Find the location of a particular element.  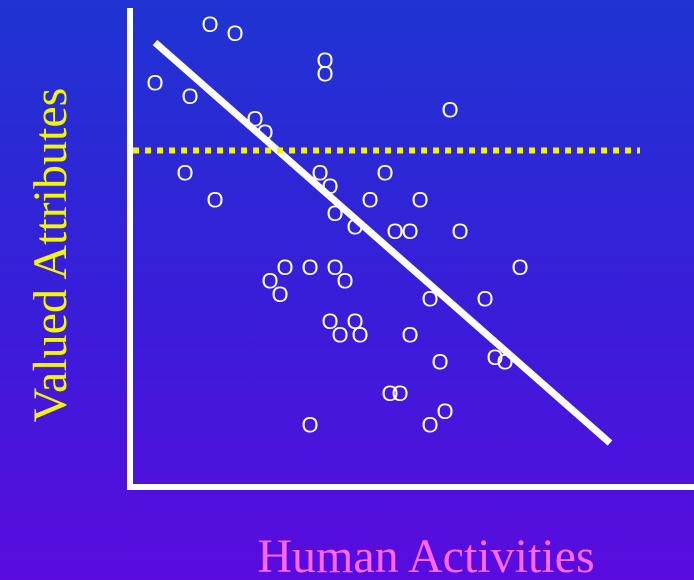

data-point-26: O is located at coordinates (269, 281).